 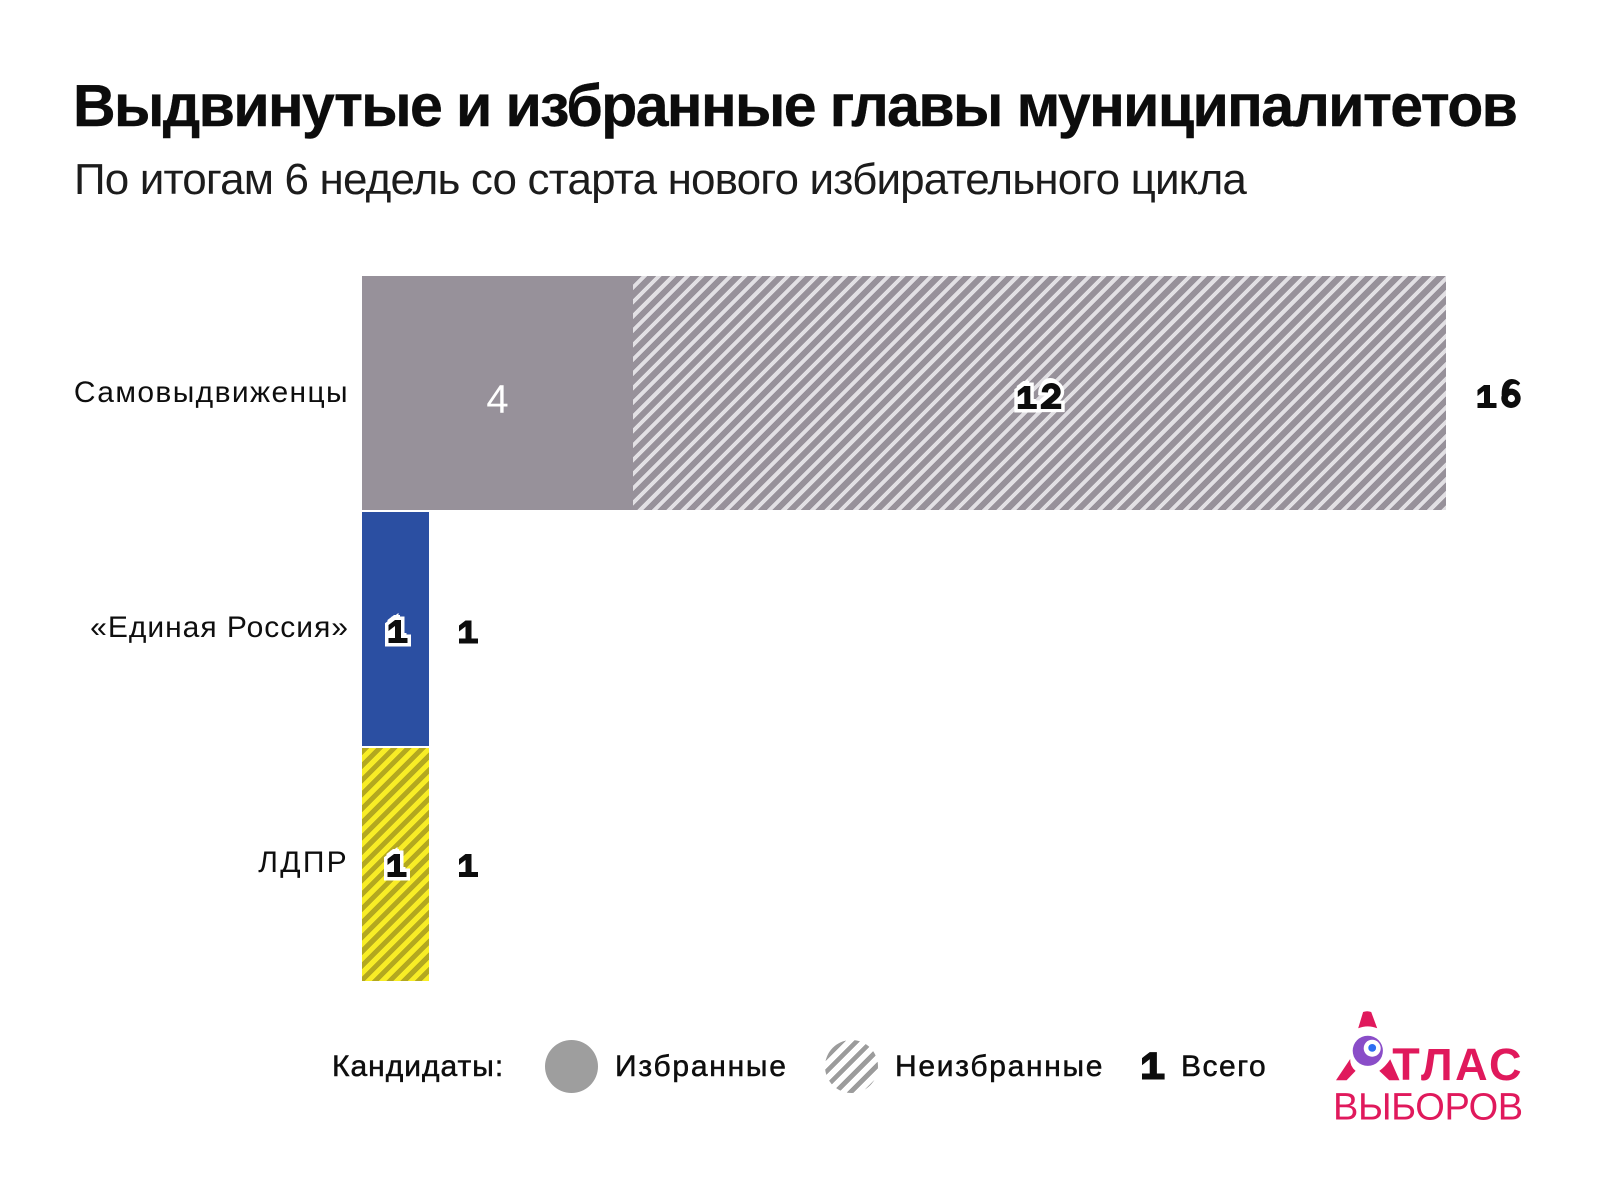 I want to click on svg-text: ТЛАС, so click(x=1458, y=1064).